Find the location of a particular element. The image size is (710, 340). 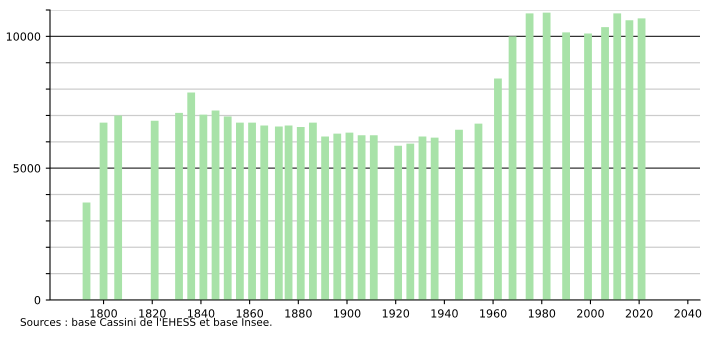

x-tick-label: 1800 is located at coordinates (103, 313).